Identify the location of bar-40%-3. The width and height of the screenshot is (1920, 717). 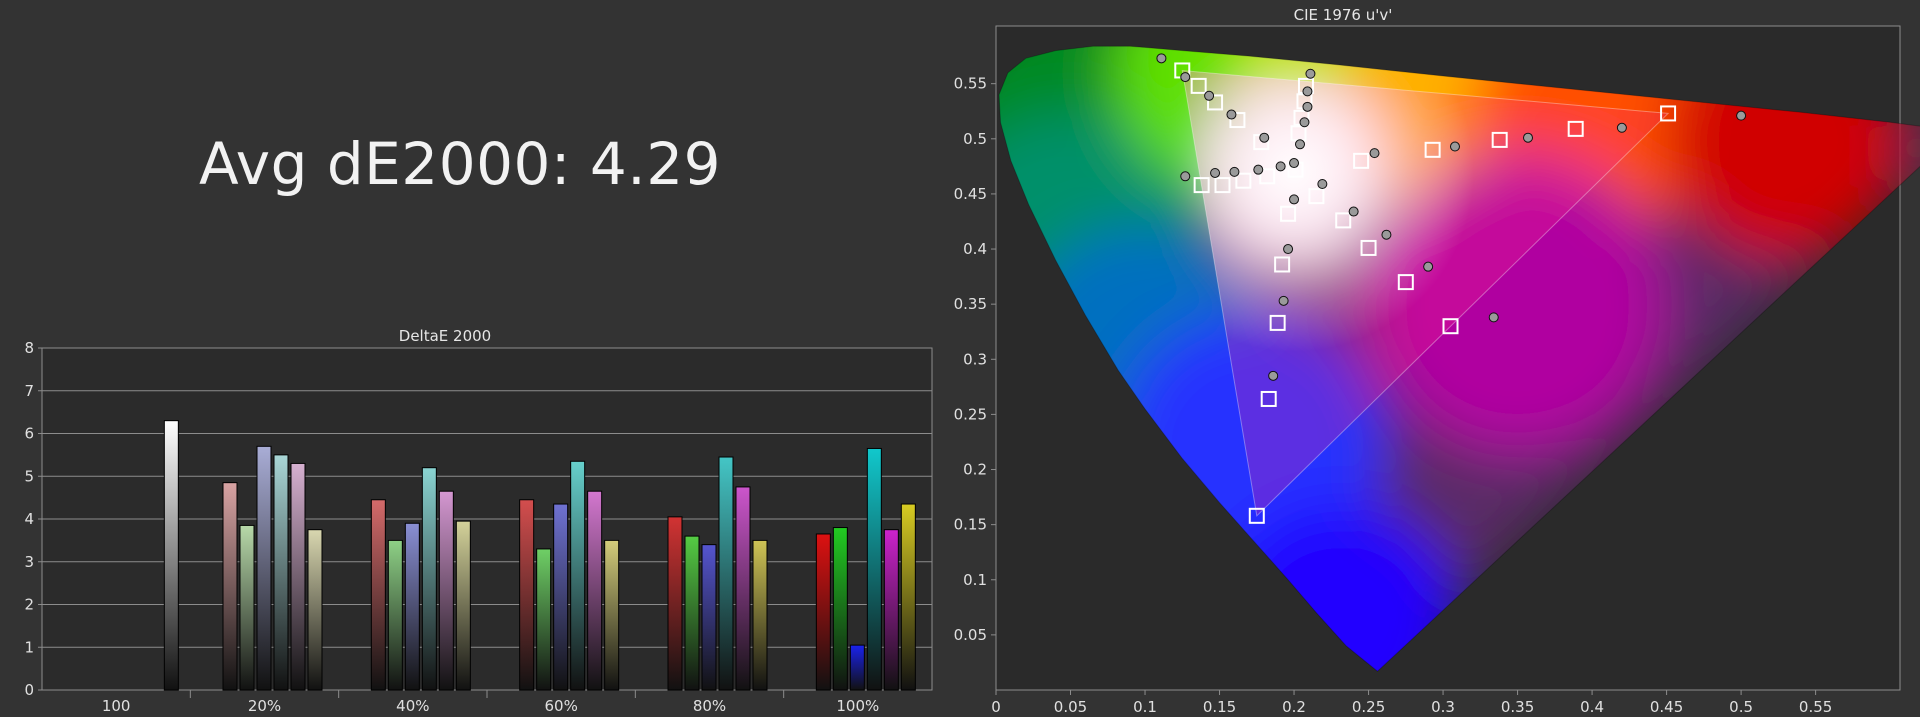
(412, 606).